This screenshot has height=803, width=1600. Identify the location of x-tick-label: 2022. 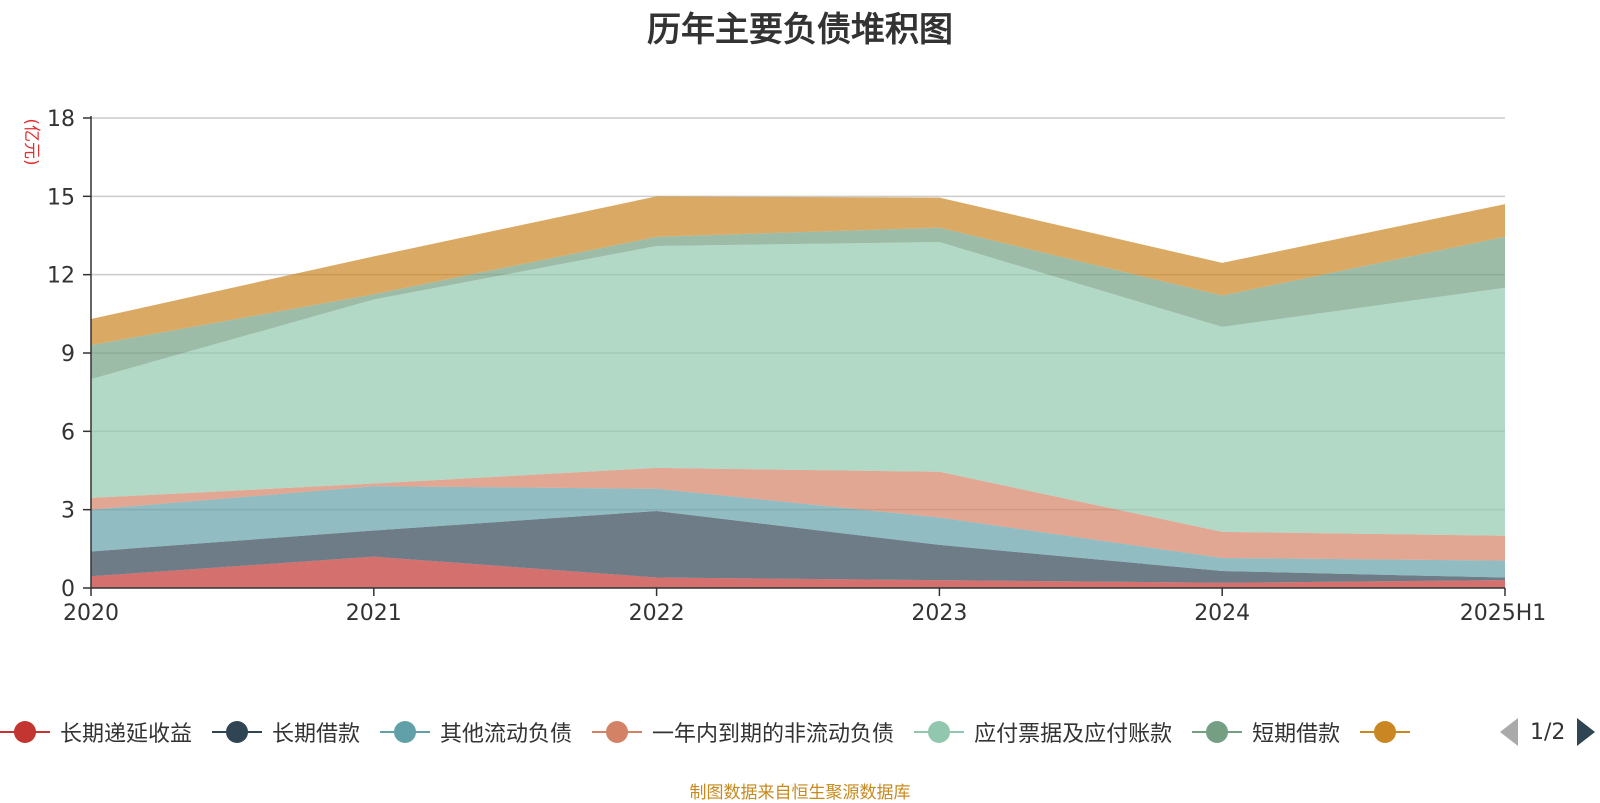
(657, 613).